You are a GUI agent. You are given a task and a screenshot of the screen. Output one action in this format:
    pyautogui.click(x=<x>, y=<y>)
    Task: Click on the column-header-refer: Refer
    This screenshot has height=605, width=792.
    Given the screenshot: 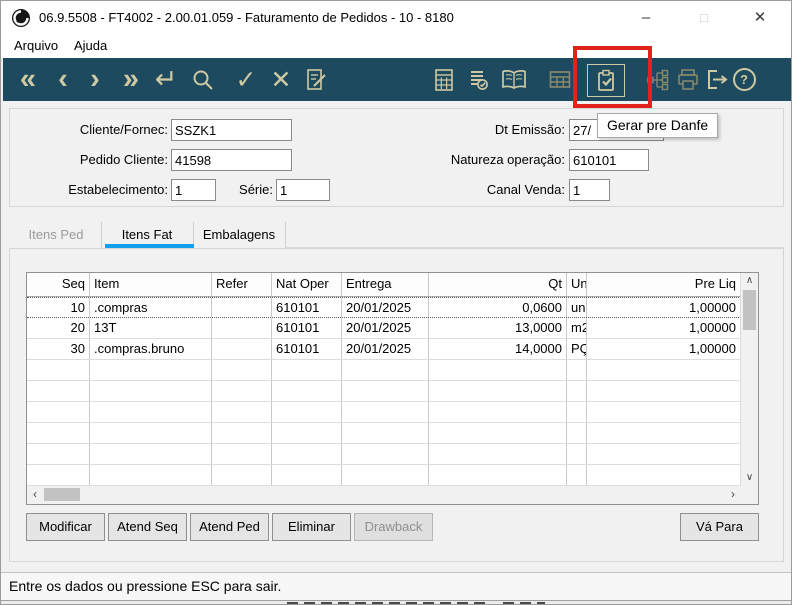 What is the action you would take?
    pyautogui.click(x=242, y=284)
    